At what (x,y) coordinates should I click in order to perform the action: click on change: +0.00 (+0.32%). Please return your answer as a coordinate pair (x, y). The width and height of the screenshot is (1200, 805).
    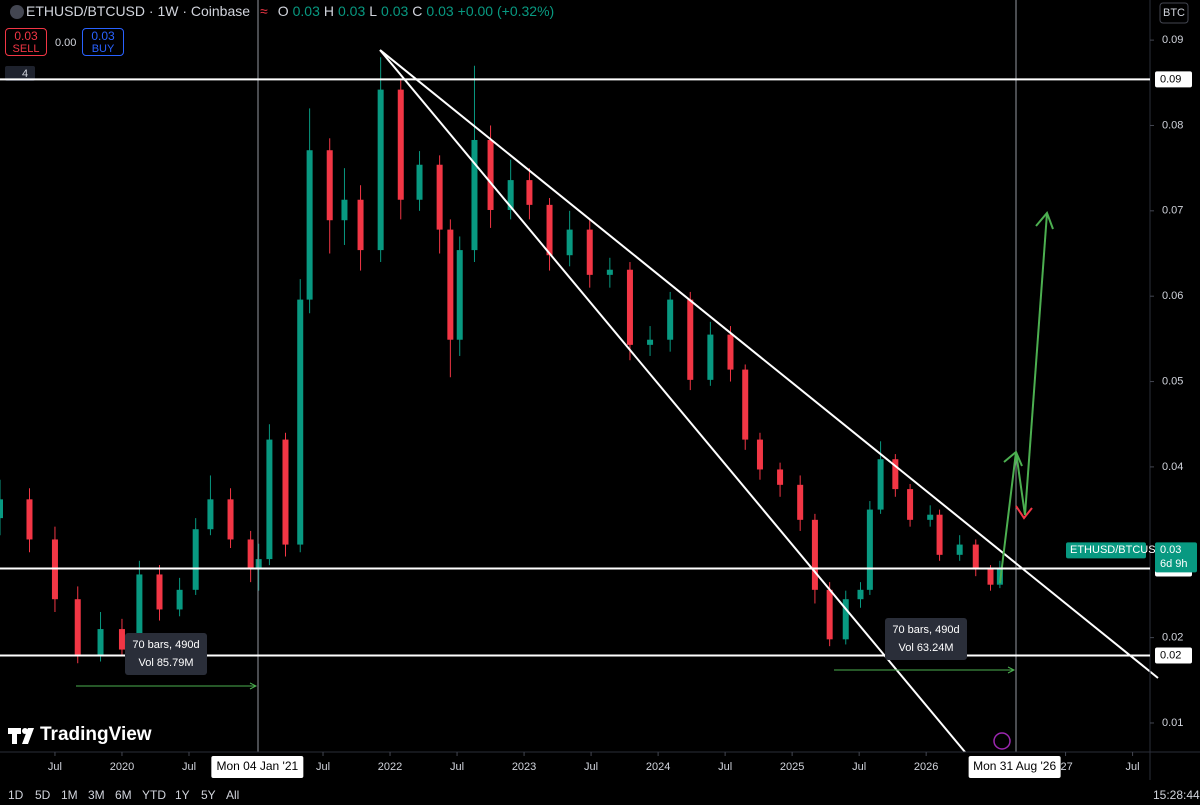
    Looking at the image, I should click on (506, 11).